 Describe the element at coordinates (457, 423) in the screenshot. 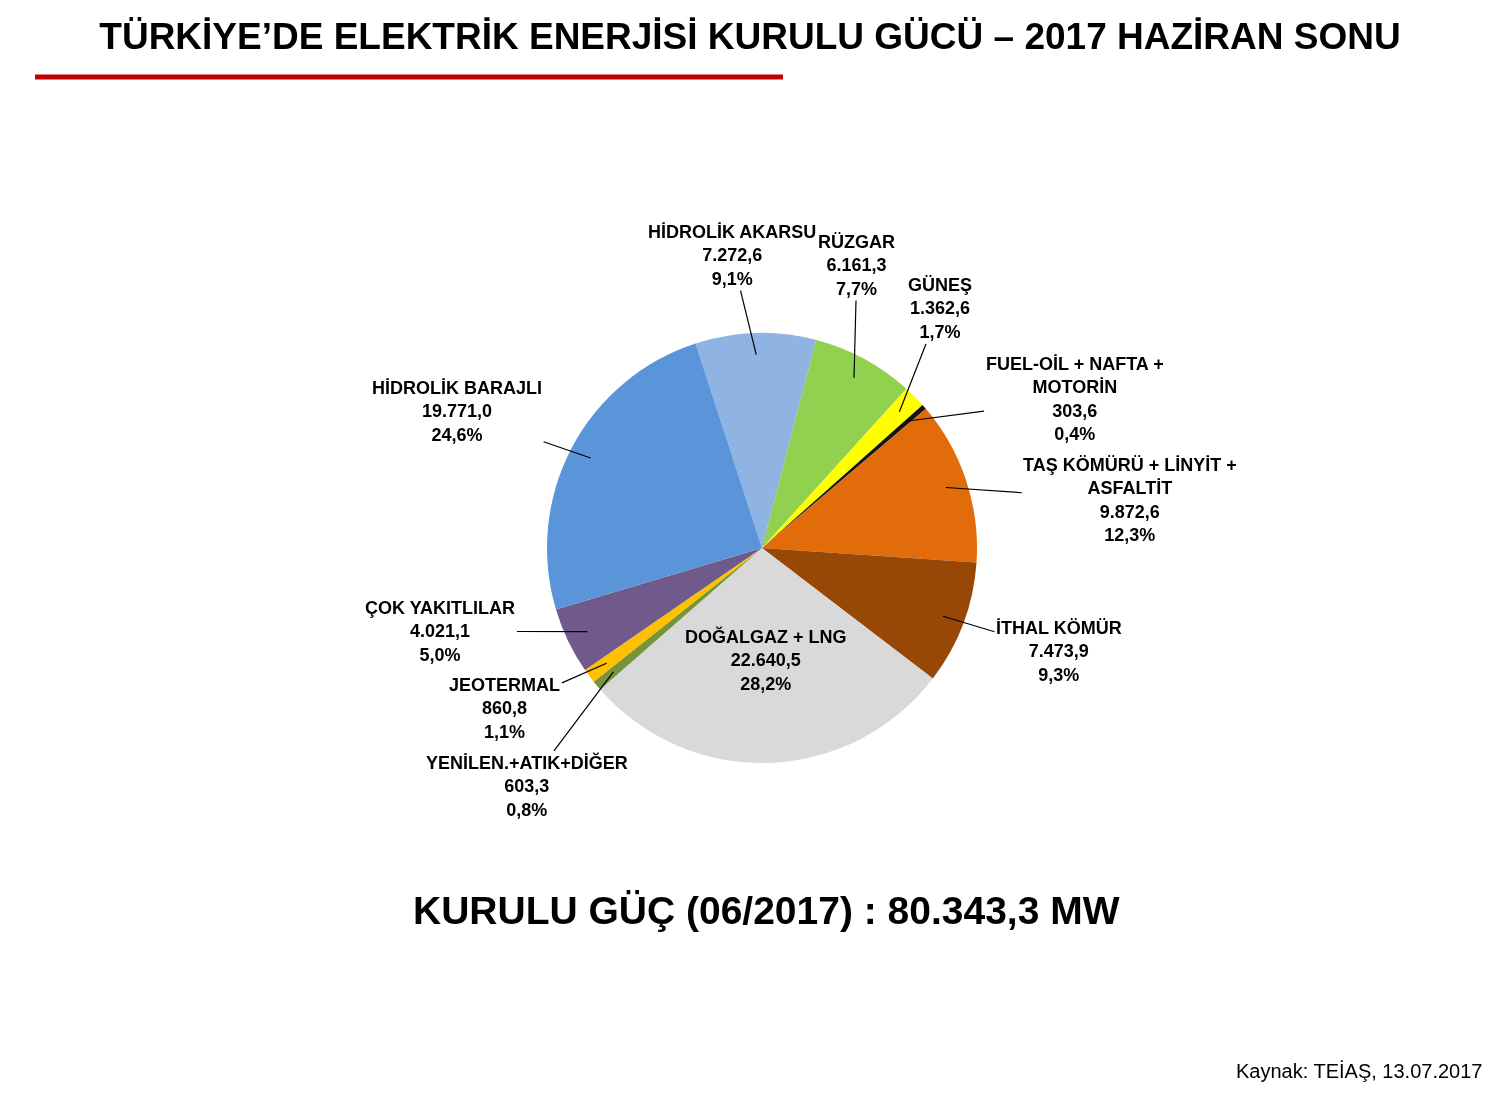

I see `data-label: 19.771,0 24,6%` at that location.